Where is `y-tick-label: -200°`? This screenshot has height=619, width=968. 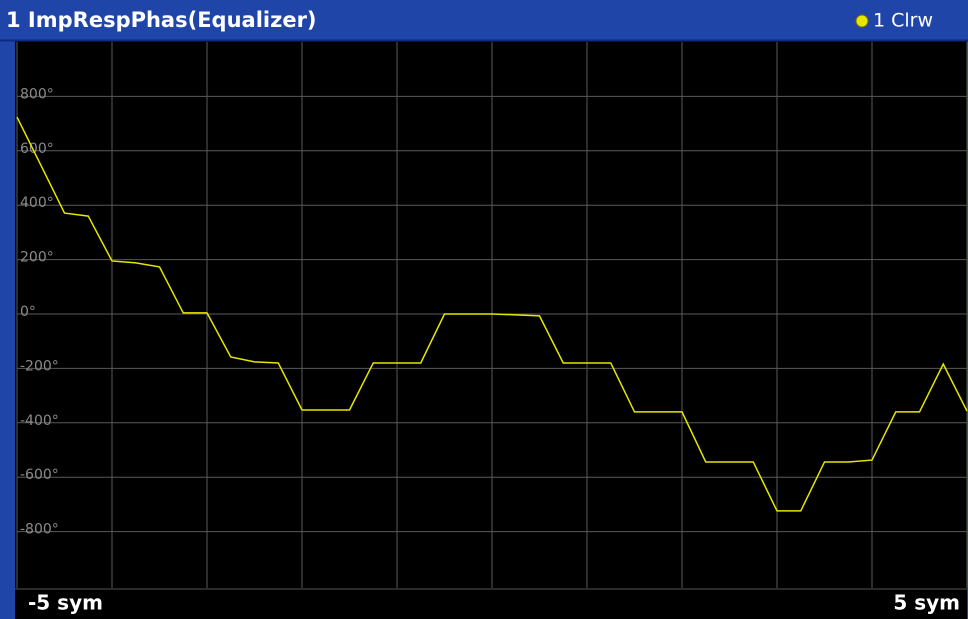 y-tick-label: -200° is located at coordinates (39, 366).